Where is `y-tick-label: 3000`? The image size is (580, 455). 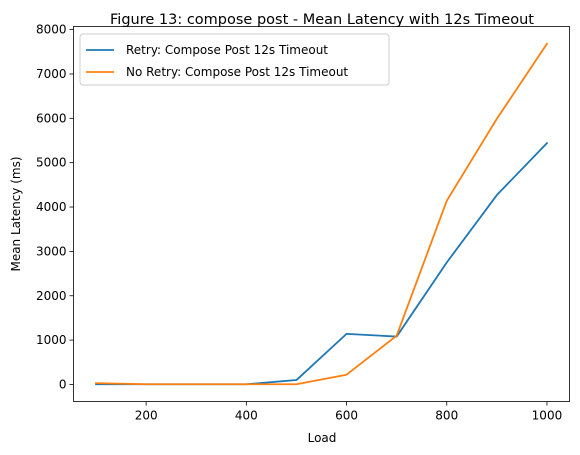
y-tick-label: 3000 is located at coordinates (51, 251).